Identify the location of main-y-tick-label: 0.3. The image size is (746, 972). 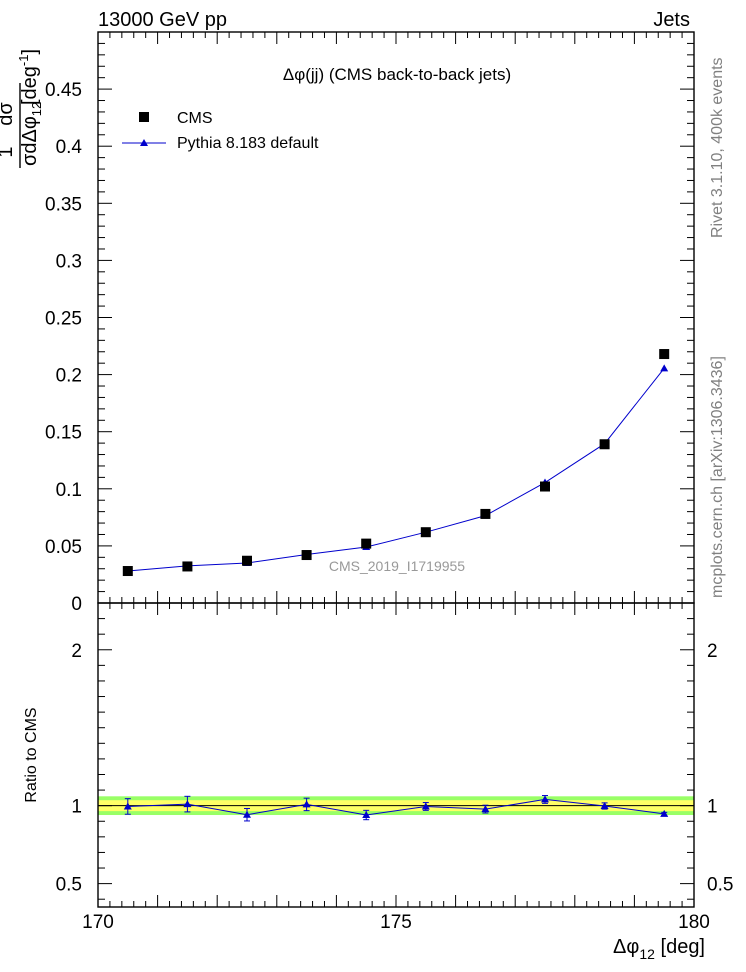
(69, 261).